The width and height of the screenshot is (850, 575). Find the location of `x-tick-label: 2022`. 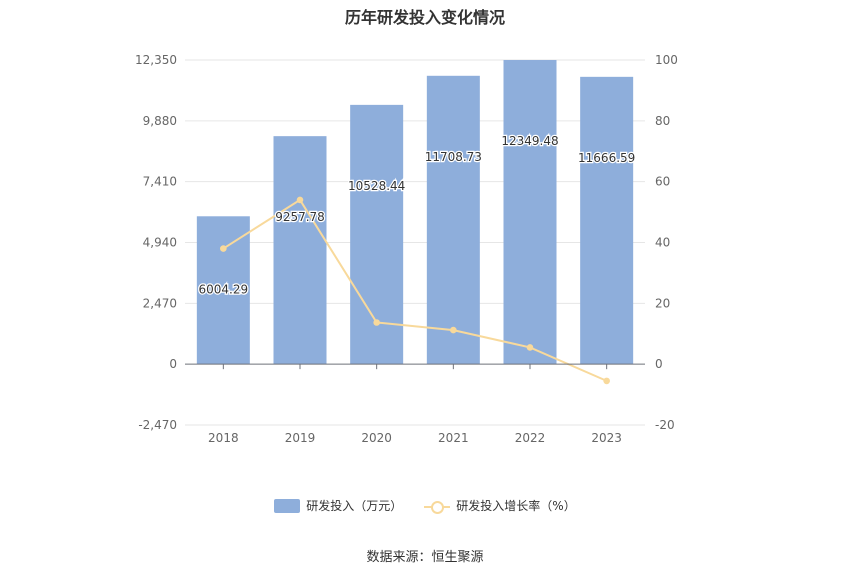

x-tick-label: 2022 is located at coordinates (530, 438).